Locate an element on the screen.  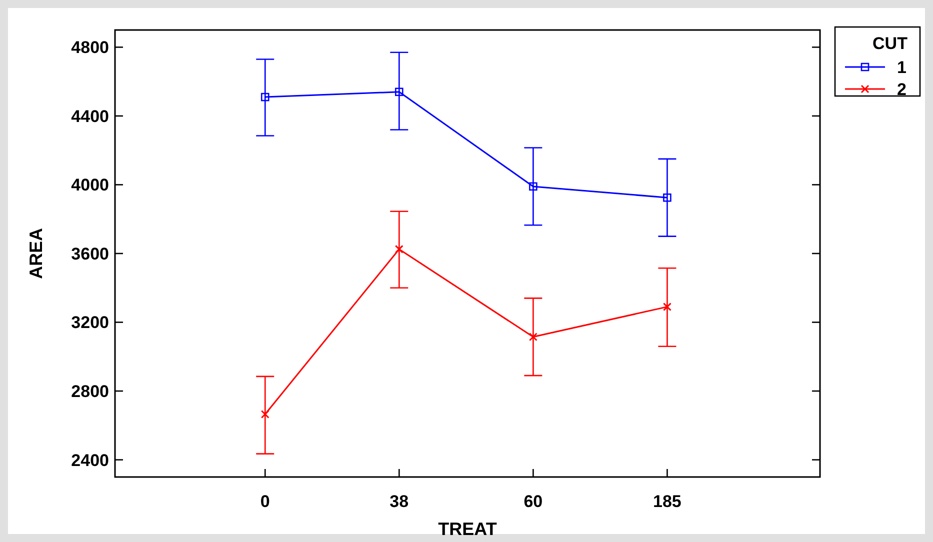
y-axis-title: AREA is located at coordinates (36, 254).